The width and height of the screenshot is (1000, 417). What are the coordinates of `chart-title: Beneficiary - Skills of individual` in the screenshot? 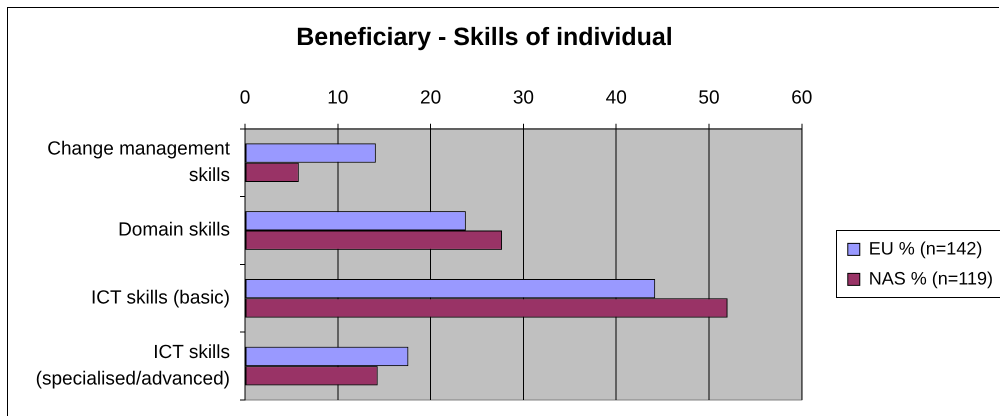 It's located at (484, 36).